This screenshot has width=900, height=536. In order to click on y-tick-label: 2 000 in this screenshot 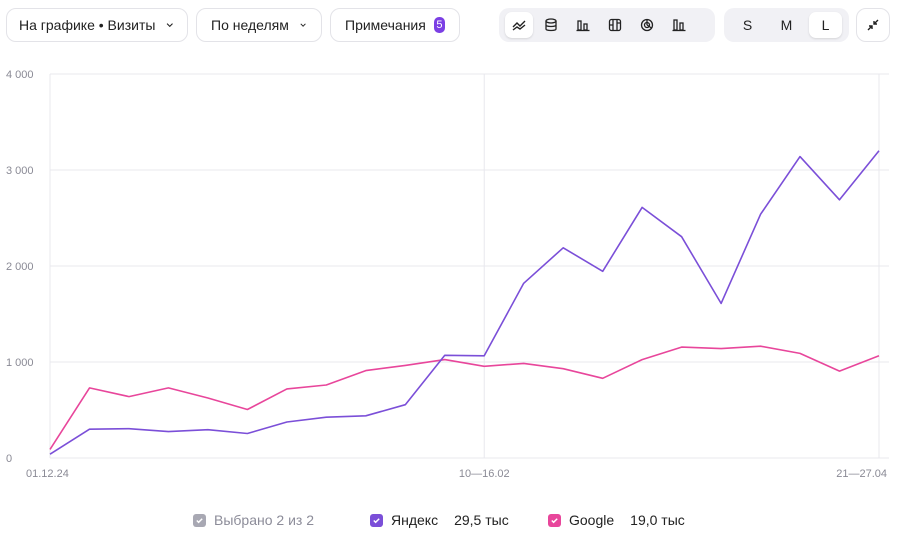, I will do `click(20, 267)`.